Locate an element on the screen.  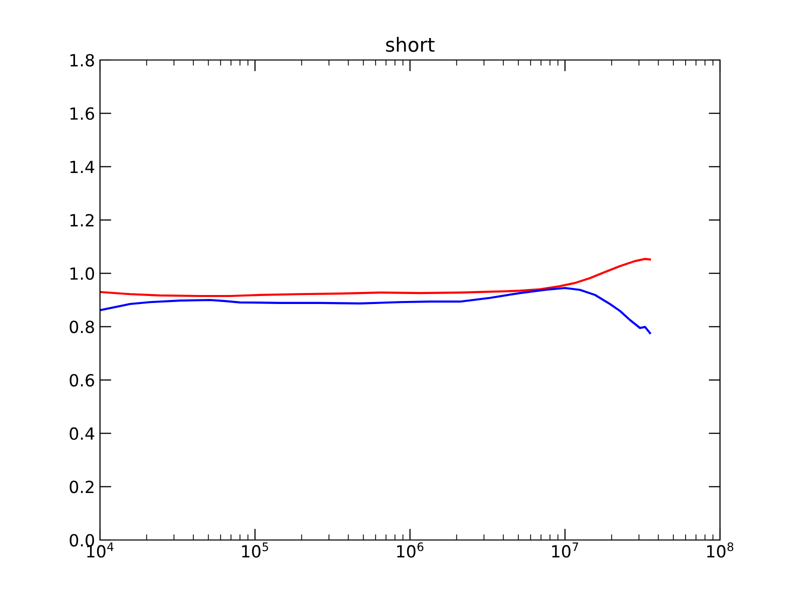
y-tick-label: 1.2 is located at coordinates (82, 220).